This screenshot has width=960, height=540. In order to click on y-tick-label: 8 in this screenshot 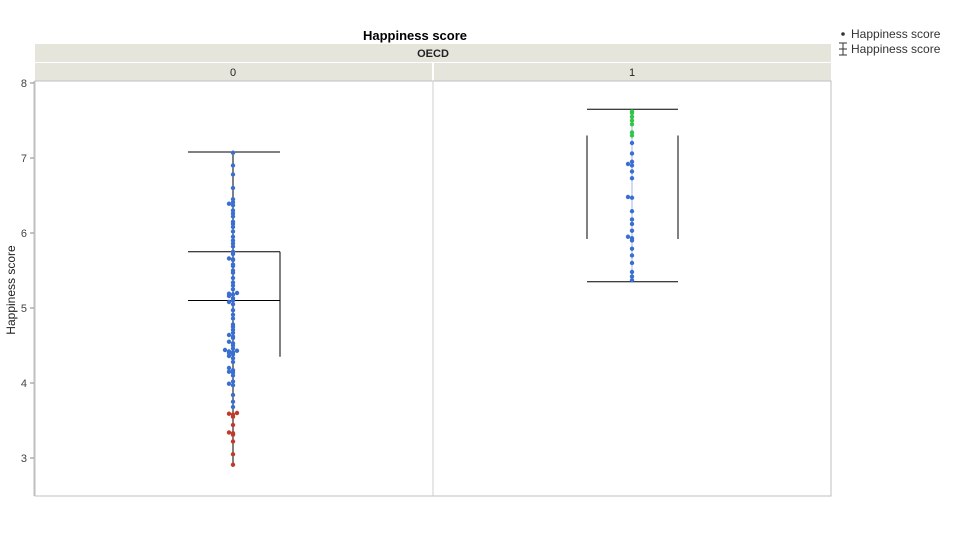, I will do `click(24, 84)`.